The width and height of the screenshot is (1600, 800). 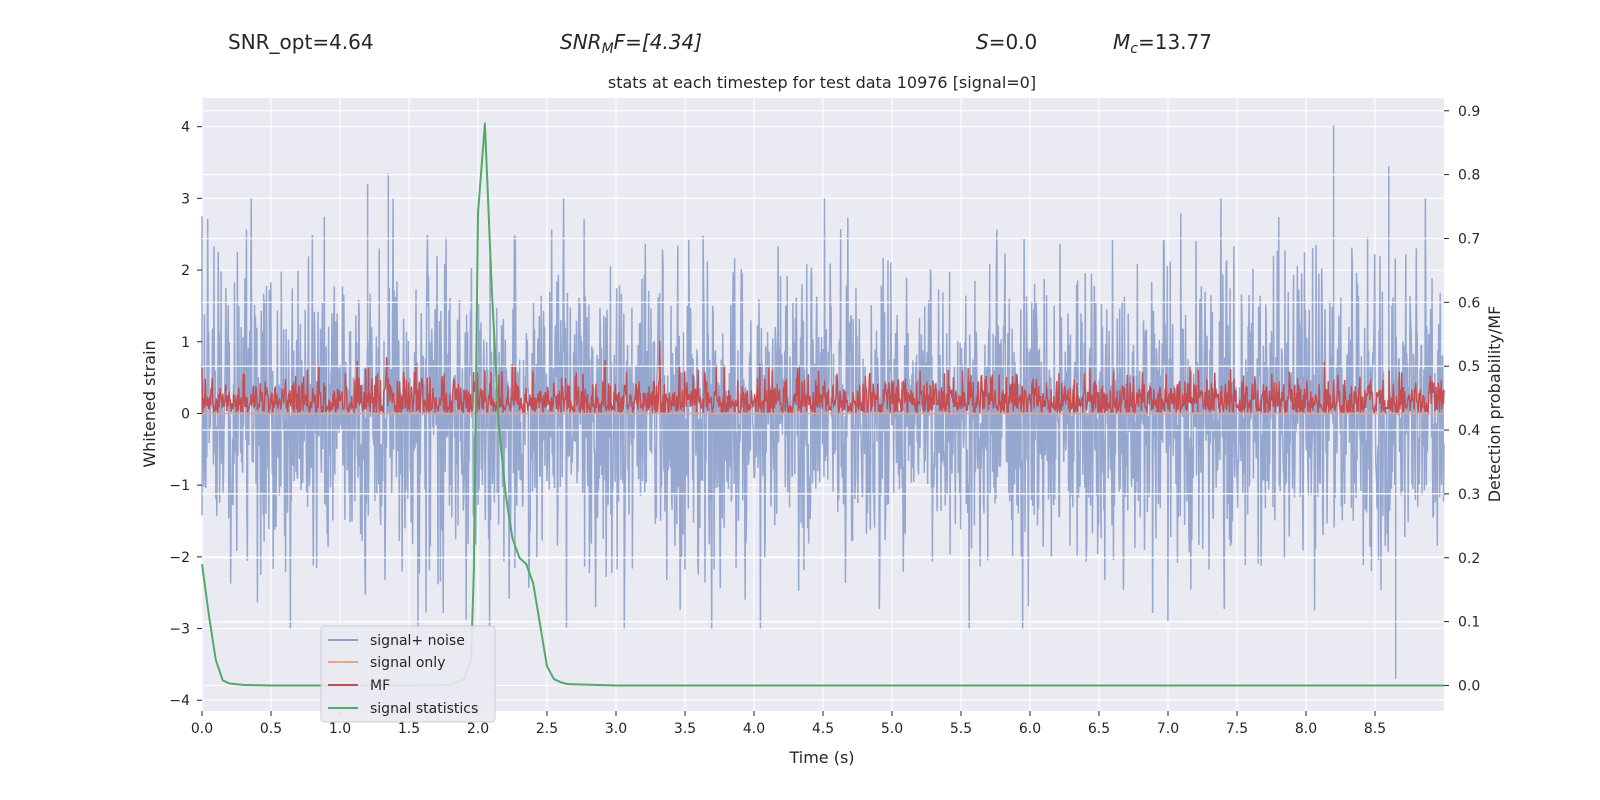 What do you see at coordinates (892, 729) in the screenshot?
I see `x-tick-label: 5.0` at bounding box center [892, 729].